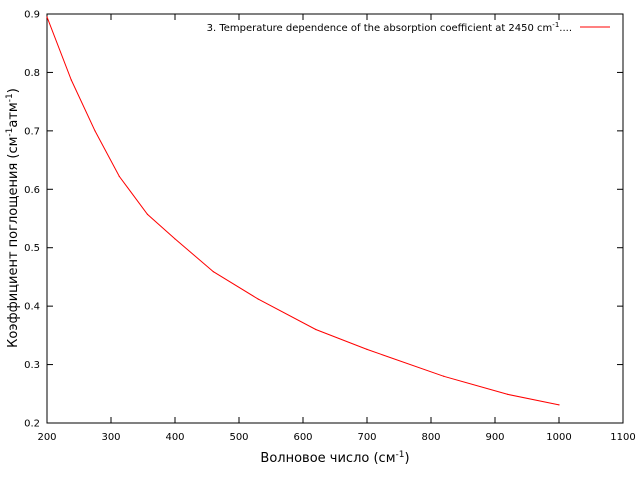  What do you see at coordinates (558, 437) in the screenshot?
I see `x-tick-label: 1000` at bounding box center [558, 437].